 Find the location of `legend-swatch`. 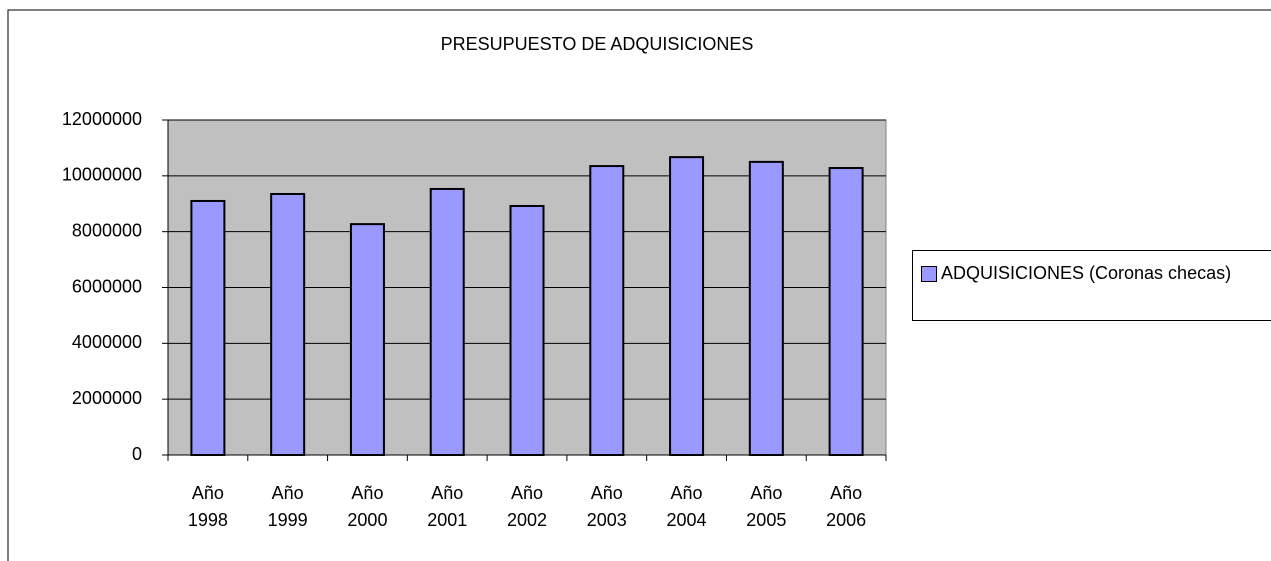

legend-swatch is located at coordinates (929, 274).